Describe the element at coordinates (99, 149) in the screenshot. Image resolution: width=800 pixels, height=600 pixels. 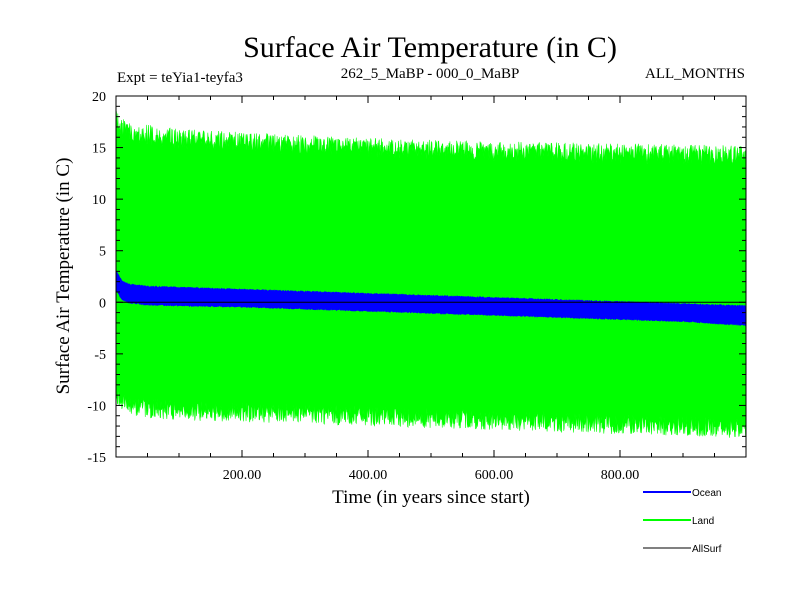
I see `y-tick-label: 15` at that location.